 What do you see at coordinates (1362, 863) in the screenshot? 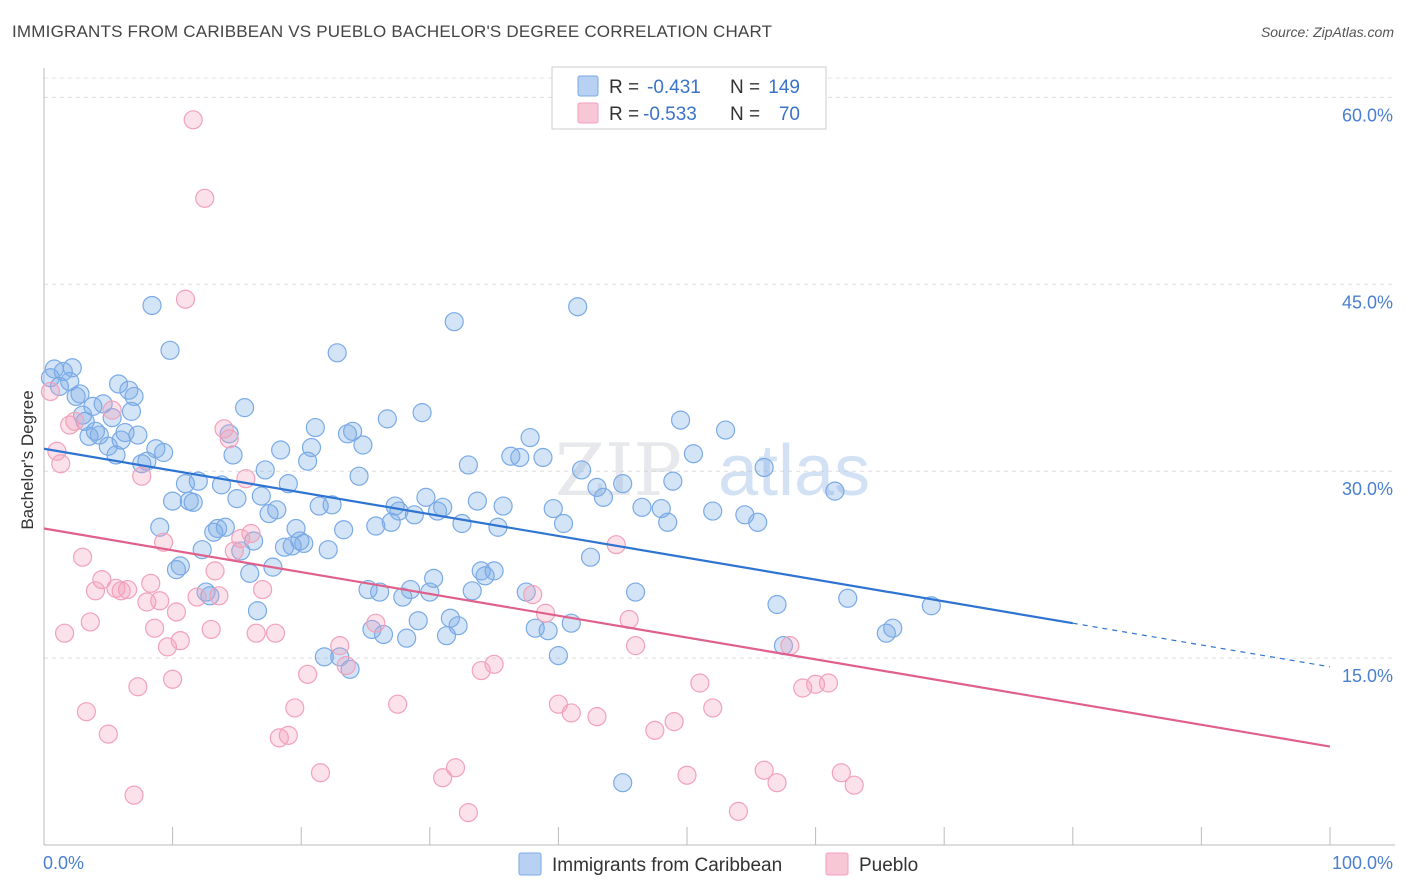
I see `x-tick-label-max: 100.0%` at bounding box center [1362, 863].